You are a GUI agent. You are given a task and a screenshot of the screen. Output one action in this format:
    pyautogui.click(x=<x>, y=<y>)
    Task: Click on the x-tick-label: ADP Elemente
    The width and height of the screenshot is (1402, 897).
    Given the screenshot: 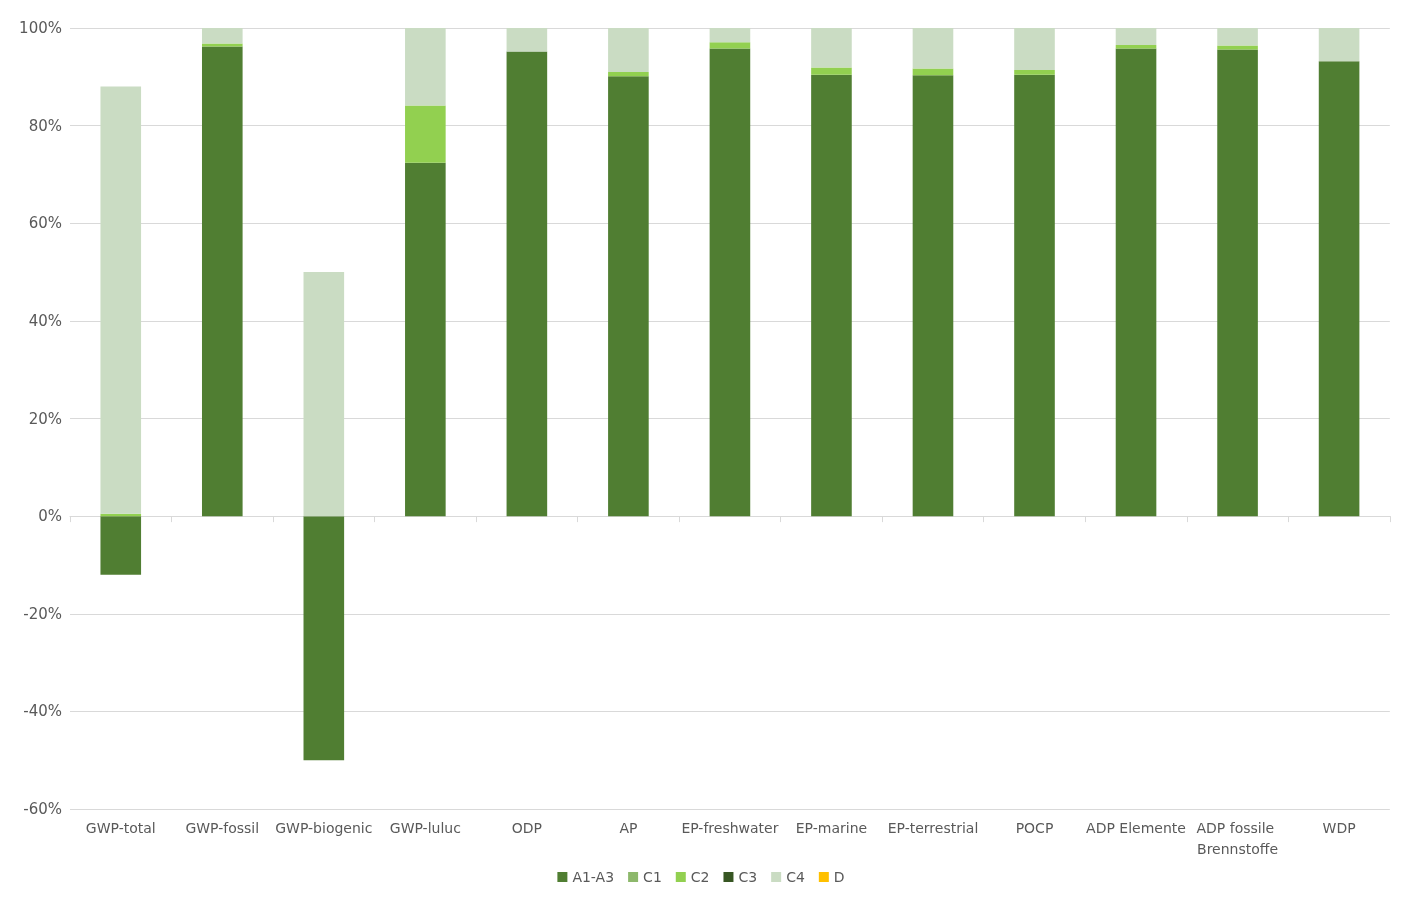 What is the action you would take?
    pyautogui.click(x=1136, y=827)
    